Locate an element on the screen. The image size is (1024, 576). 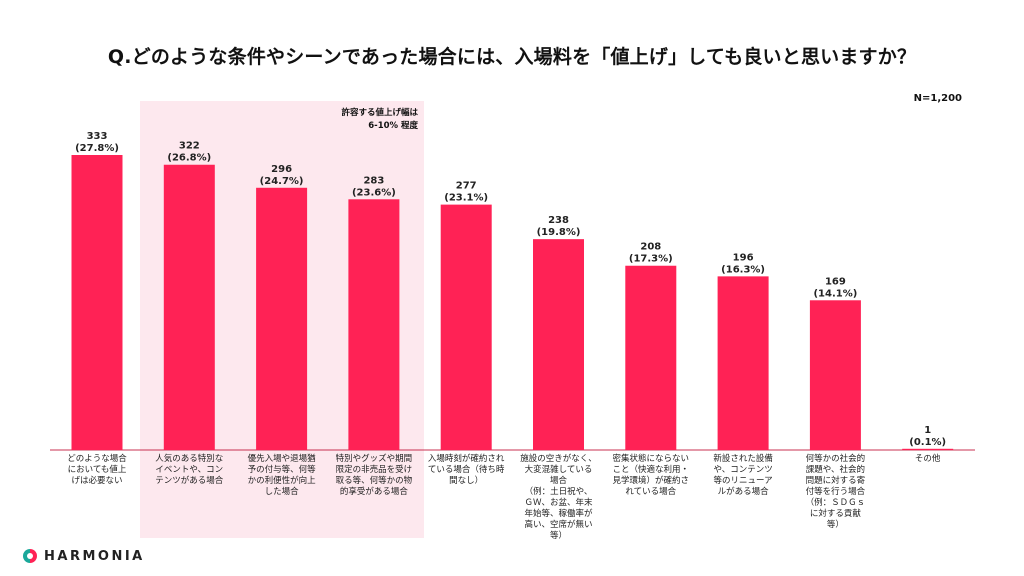
category-label-5-line-5: 年始等、稼働率が is located at coordinates (558, 514).